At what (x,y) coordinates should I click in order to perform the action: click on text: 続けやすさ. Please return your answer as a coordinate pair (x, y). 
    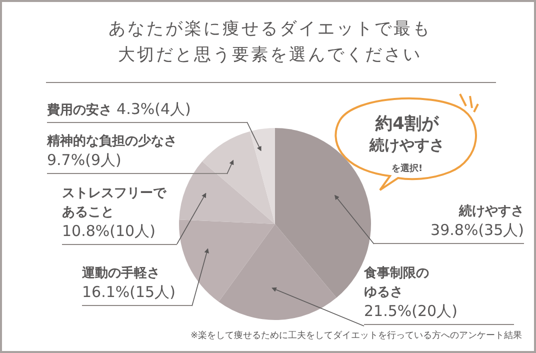
    Looking at the image, I should click on (407, 145).